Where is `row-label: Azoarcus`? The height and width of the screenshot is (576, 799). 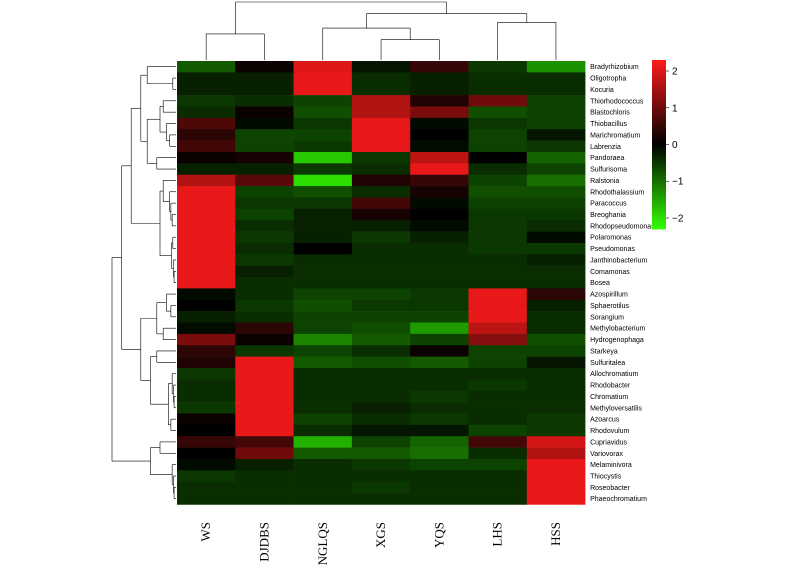
row-label: Azoarcus is located at coordinates (605, 420).